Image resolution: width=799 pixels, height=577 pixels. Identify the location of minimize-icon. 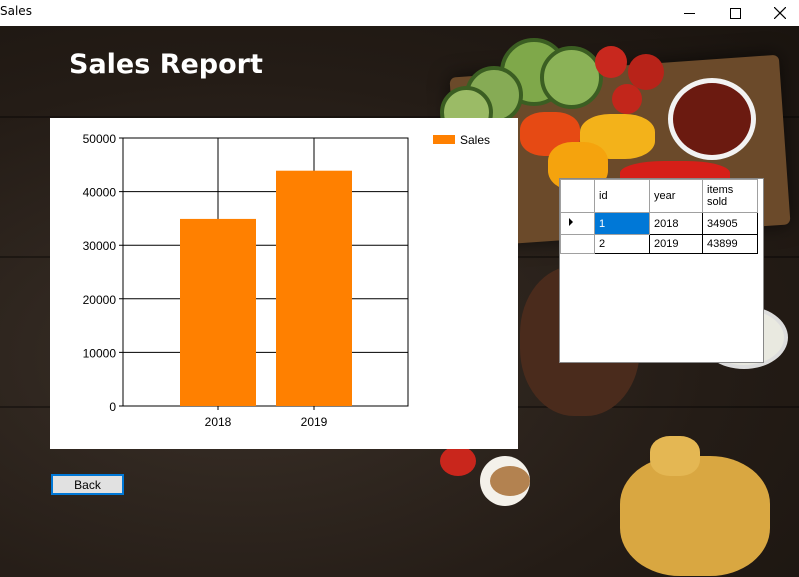
(689, 13).